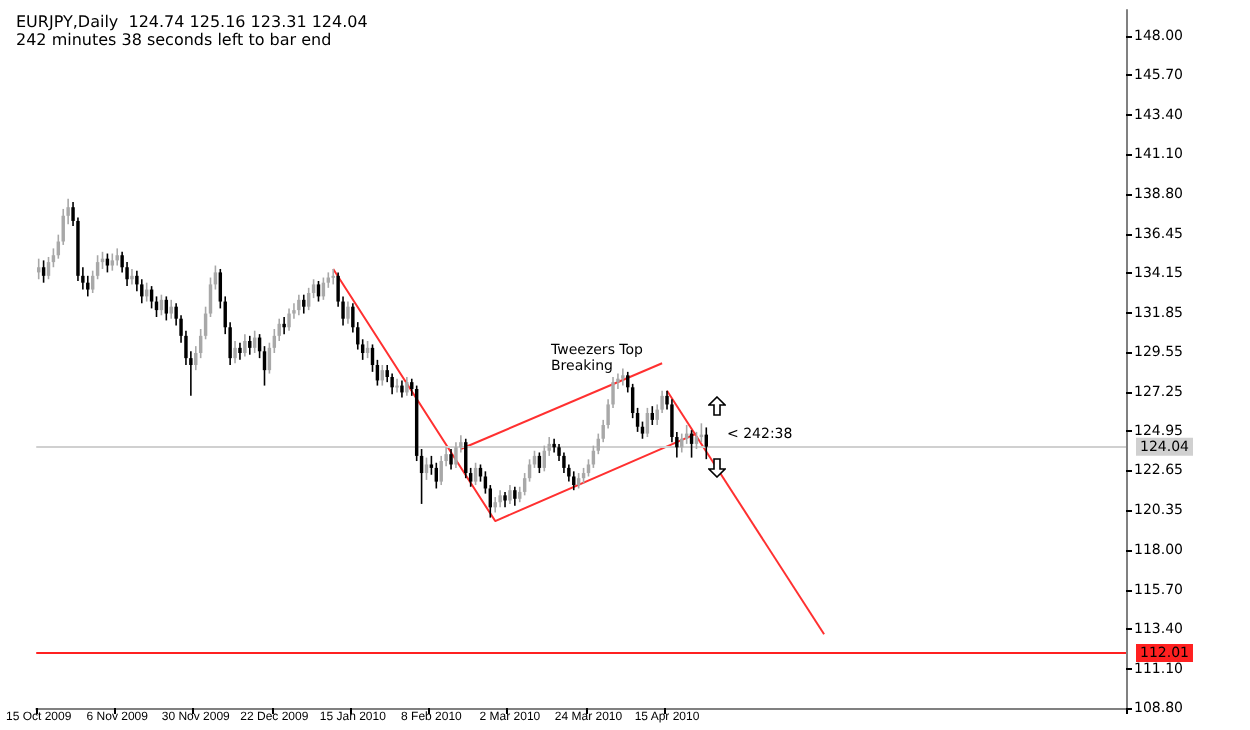  Describe the element at coordinates (192, 22) in the screenshot. I see `chart-title: EURJPY,Daily 124.74 125.16 123.31 124.04` at that location.